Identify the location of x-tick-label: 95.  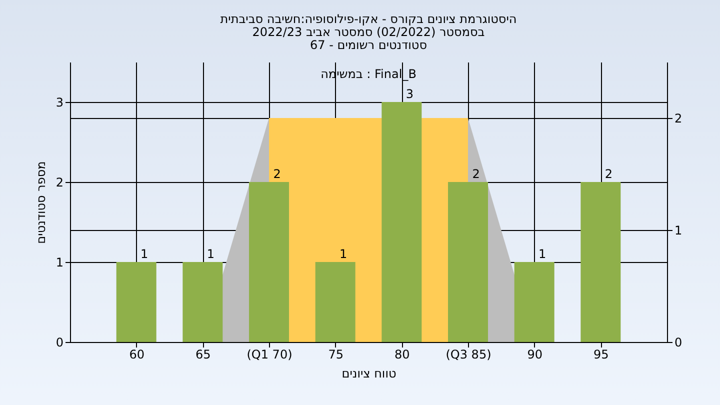
(601, 355).